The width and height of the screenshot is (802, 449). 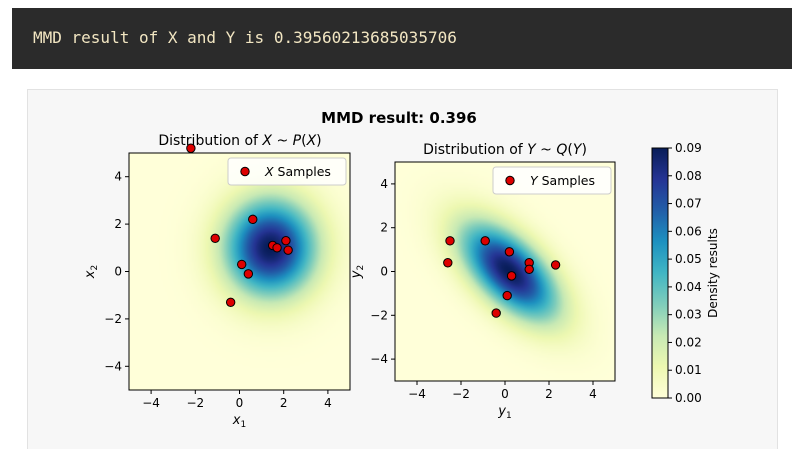 What do you see at coordinates (688, 231) in the screenshot?
I see `colorbar-tick-label: 0.06` at bounding box center [688, 231].